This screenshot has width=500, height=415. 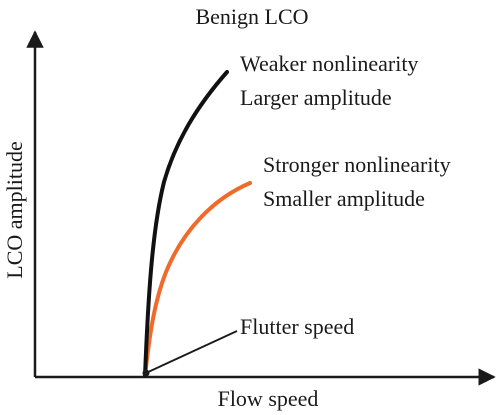 I want to click on weak-curve-label-line2: Larger amplitude, so click(x=316, y=97).